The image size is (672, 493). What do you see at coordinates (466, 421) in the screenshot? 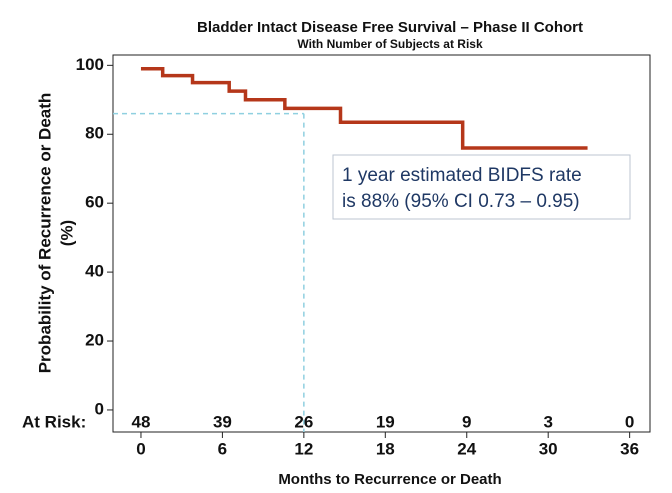
I see `at-risk-count: 9` at bounding box center [466, 421].